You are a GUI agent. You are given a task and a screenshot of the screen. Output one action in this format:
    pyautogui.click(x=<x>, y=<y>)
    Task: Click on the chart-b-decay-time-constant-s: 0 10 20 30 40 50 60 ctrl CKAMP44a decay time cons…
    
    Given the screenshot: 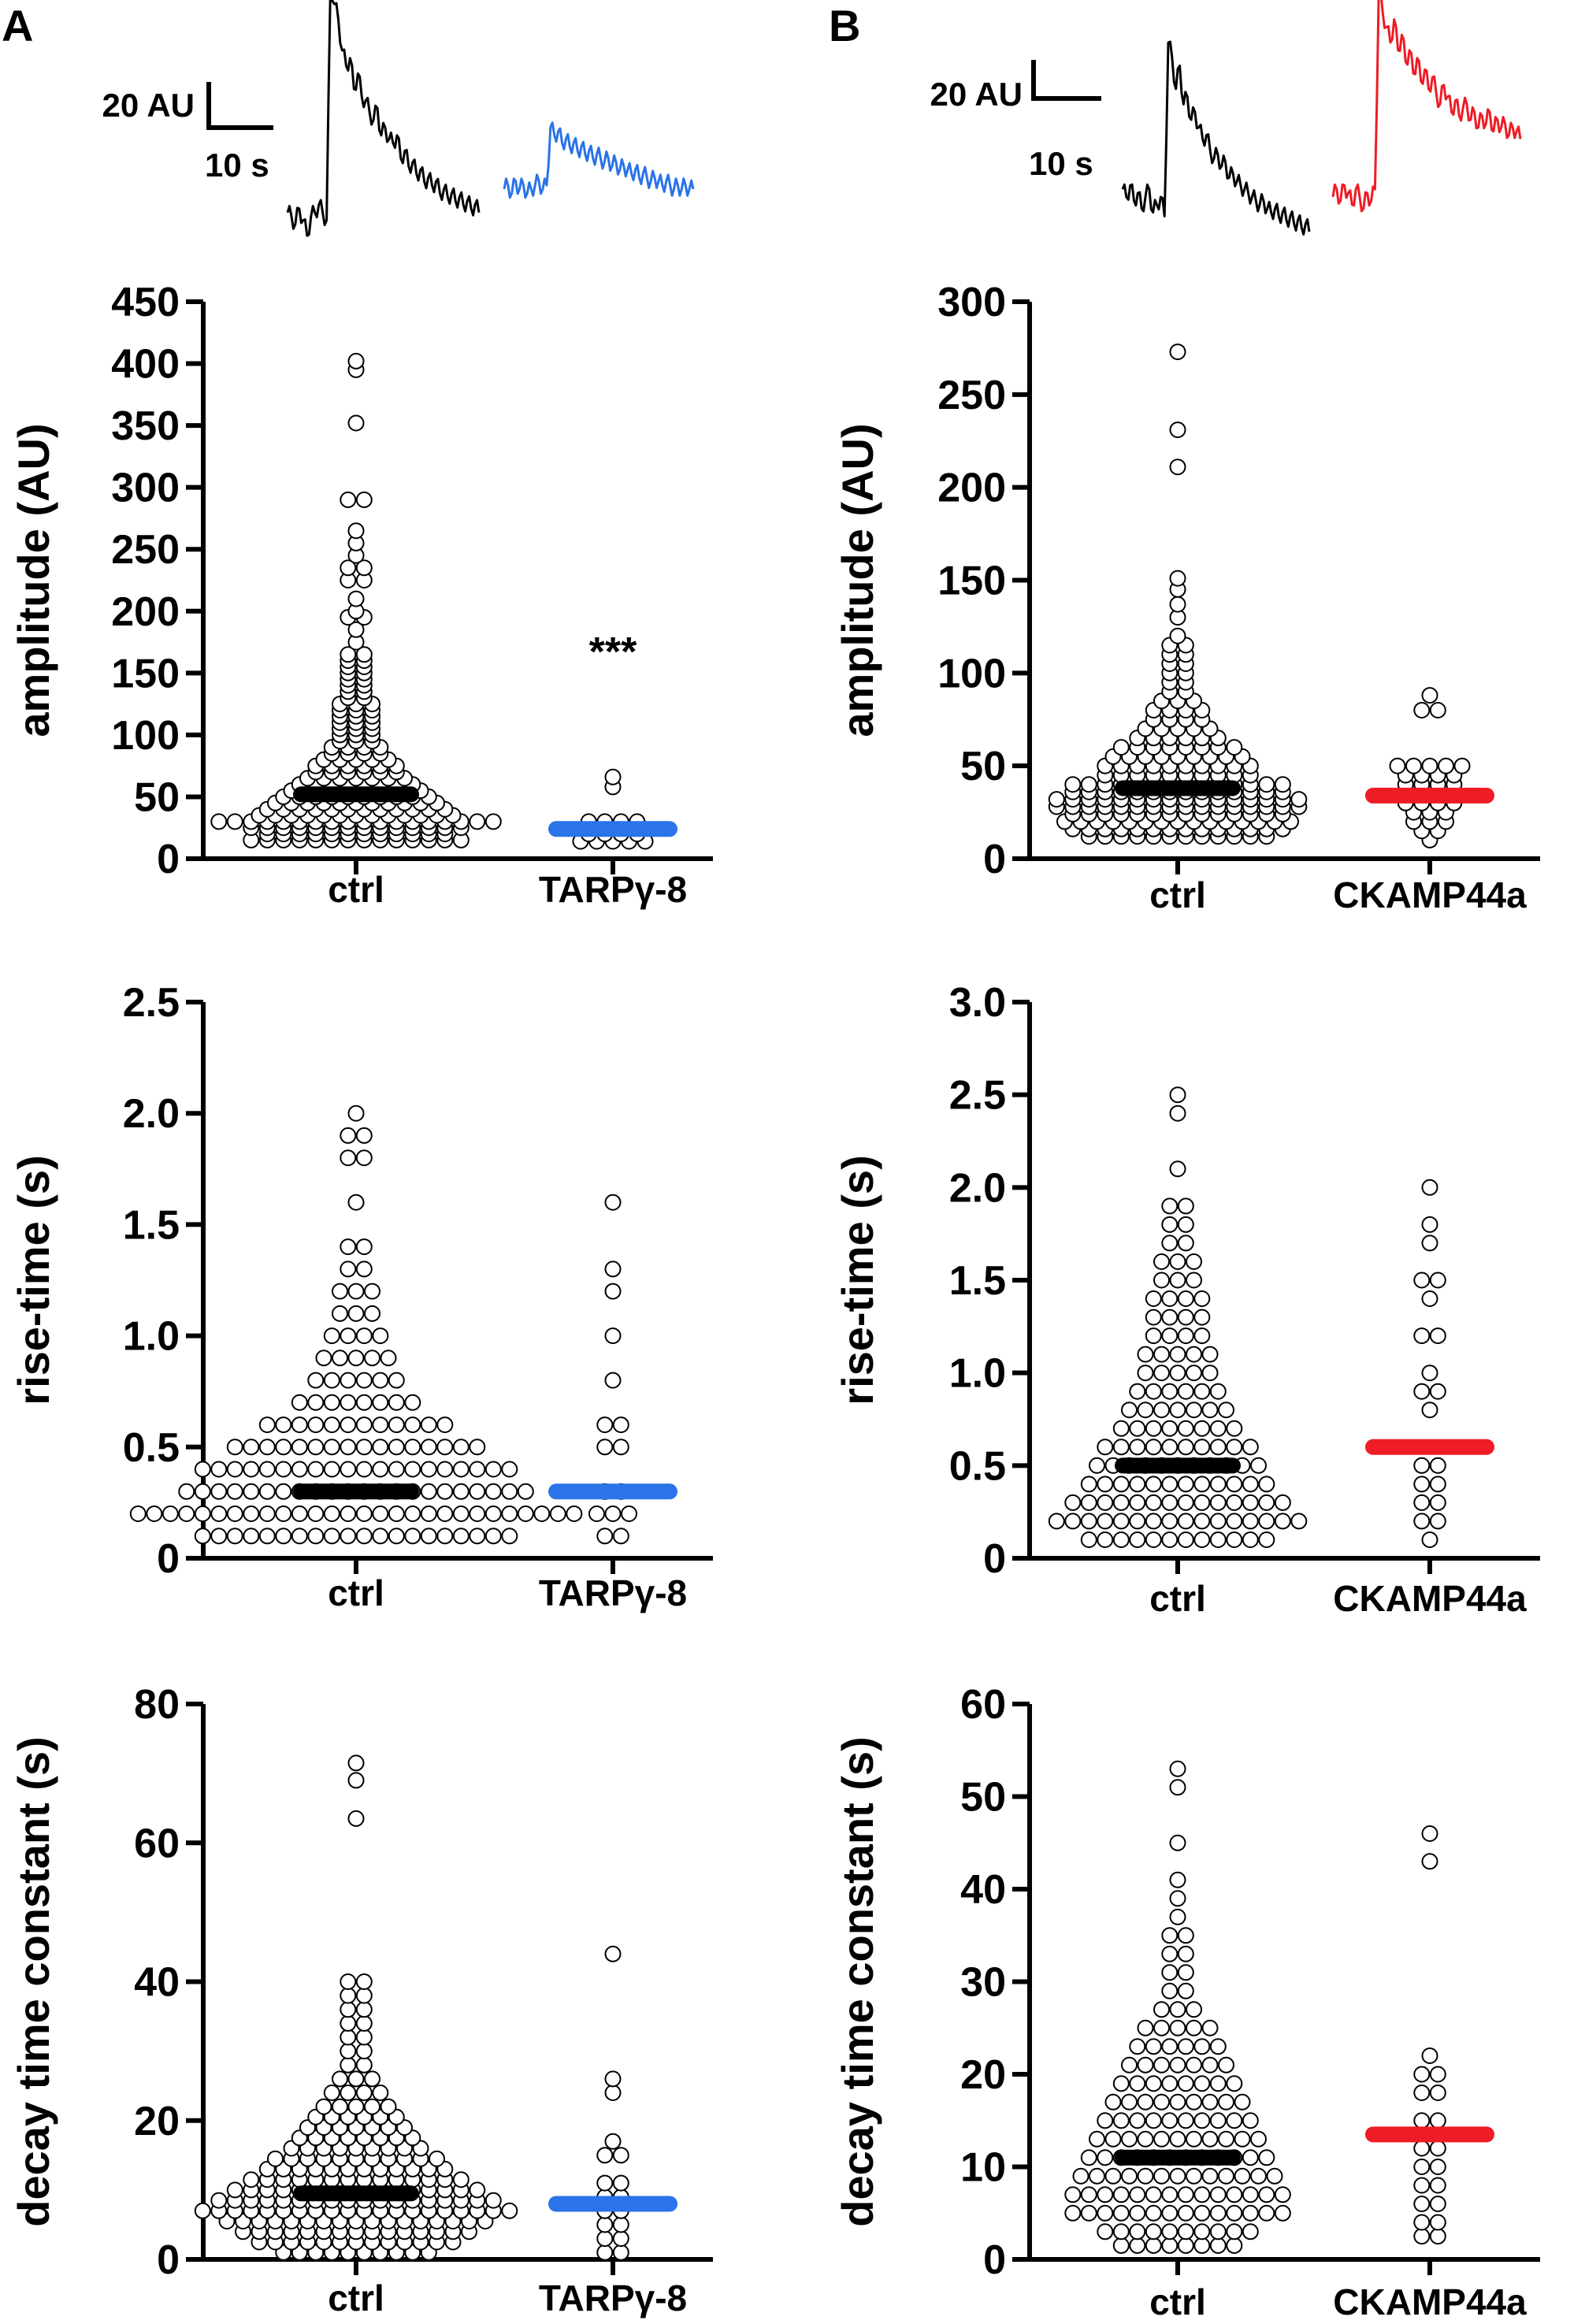 What is the action you would take?
    pyautogui.click(x=1186, y=2002)
    